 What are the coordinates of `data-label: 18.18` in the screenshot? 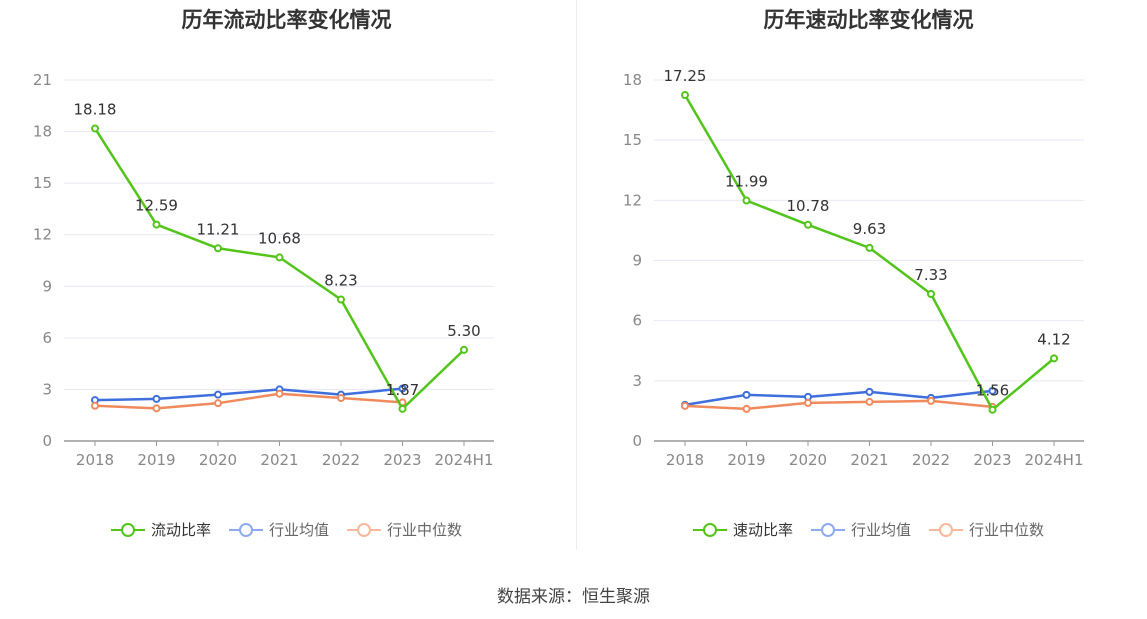 It's located at (95, 109).